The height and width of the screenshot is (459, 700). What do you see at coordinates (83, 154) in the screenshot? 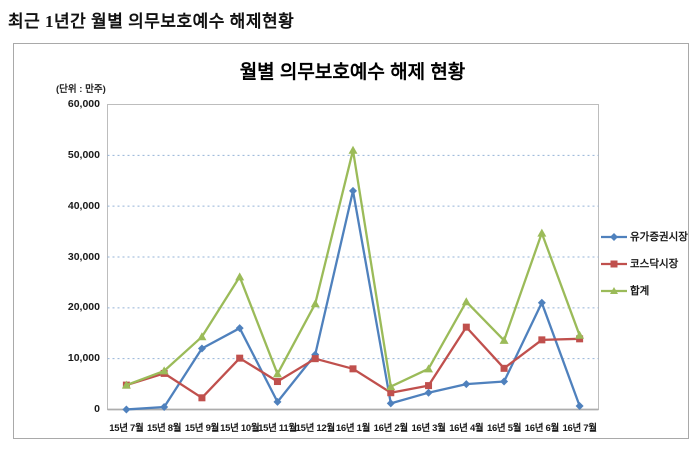
I see `y-tick-label: 50,000` at bounding box center [83, 154].